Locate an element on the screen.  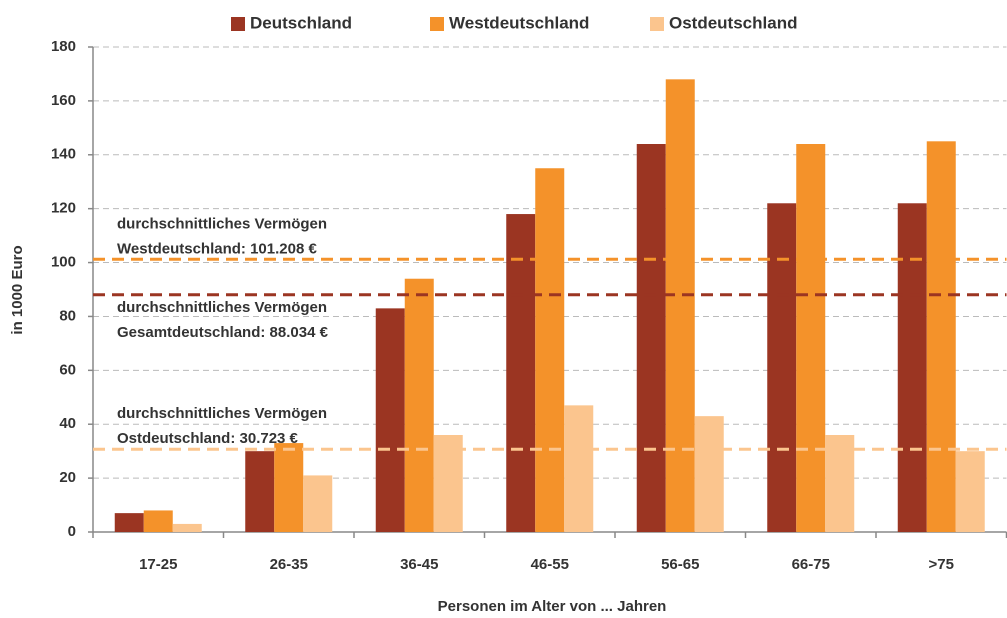
y-tick-label: 40 is located at coordinates (67, 423).